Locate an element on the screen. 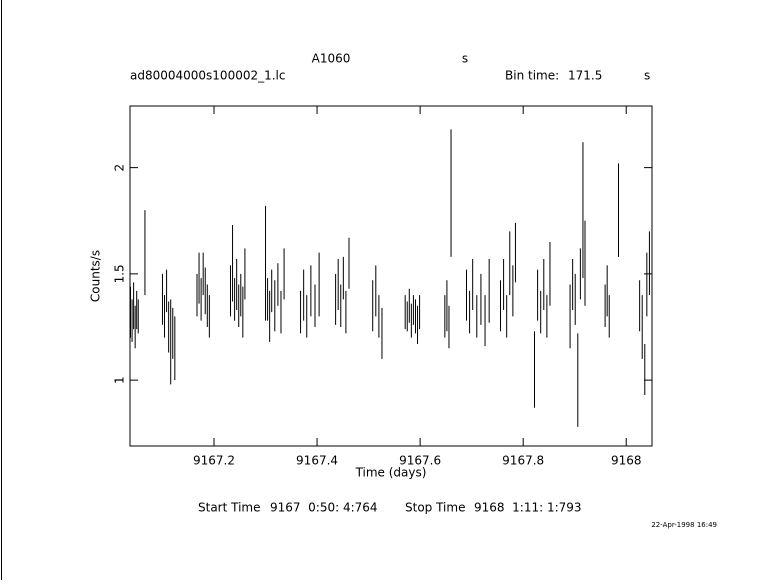 The image size is (781, 584). y-tick-label: 1 is located at coordinates (120, 380).